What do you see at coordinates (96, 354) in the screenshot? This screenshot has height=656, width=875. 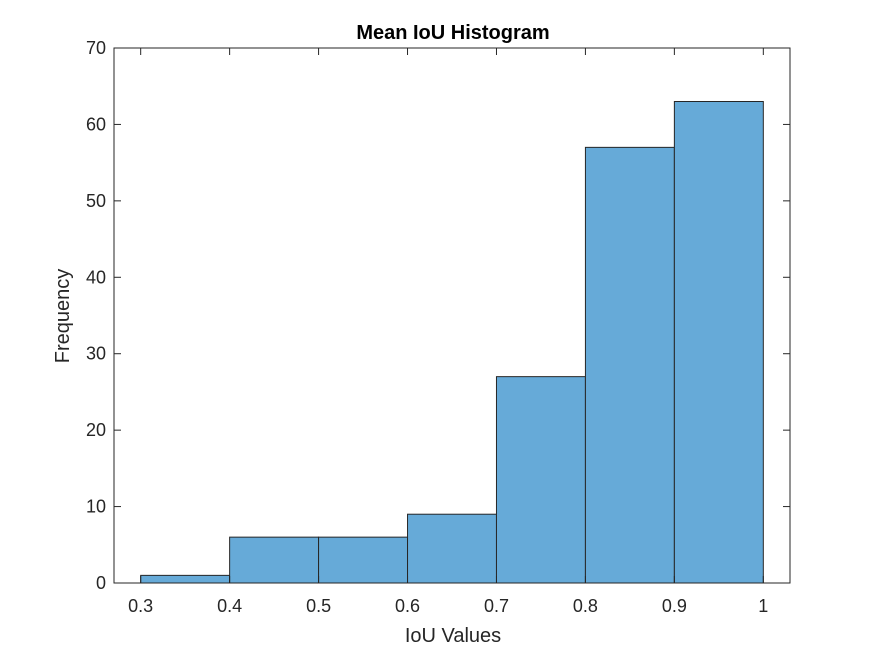 I see `y-tick-label: 30` at bounding box center [96, 354].